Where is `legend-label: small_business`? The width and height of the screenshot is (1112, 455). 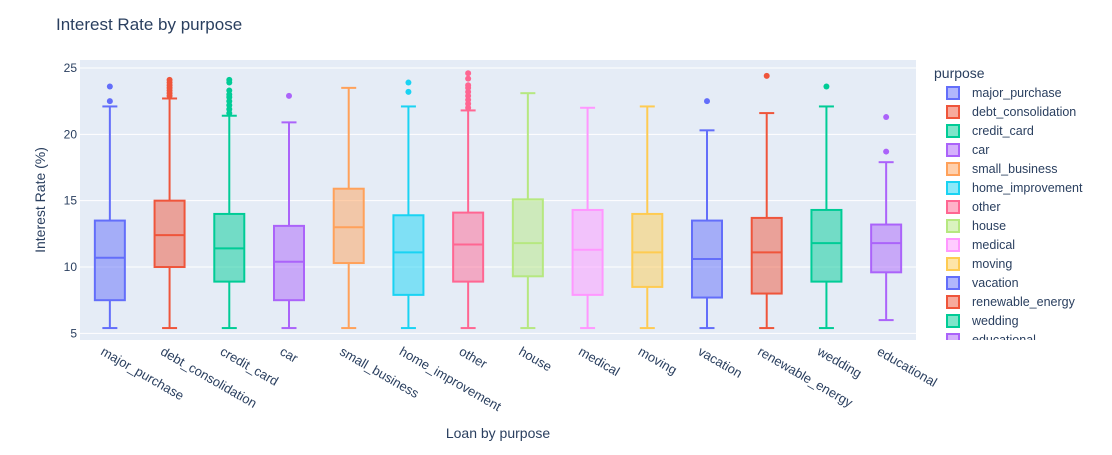 legend-label: small_business is located at coordinates (1014, 169).